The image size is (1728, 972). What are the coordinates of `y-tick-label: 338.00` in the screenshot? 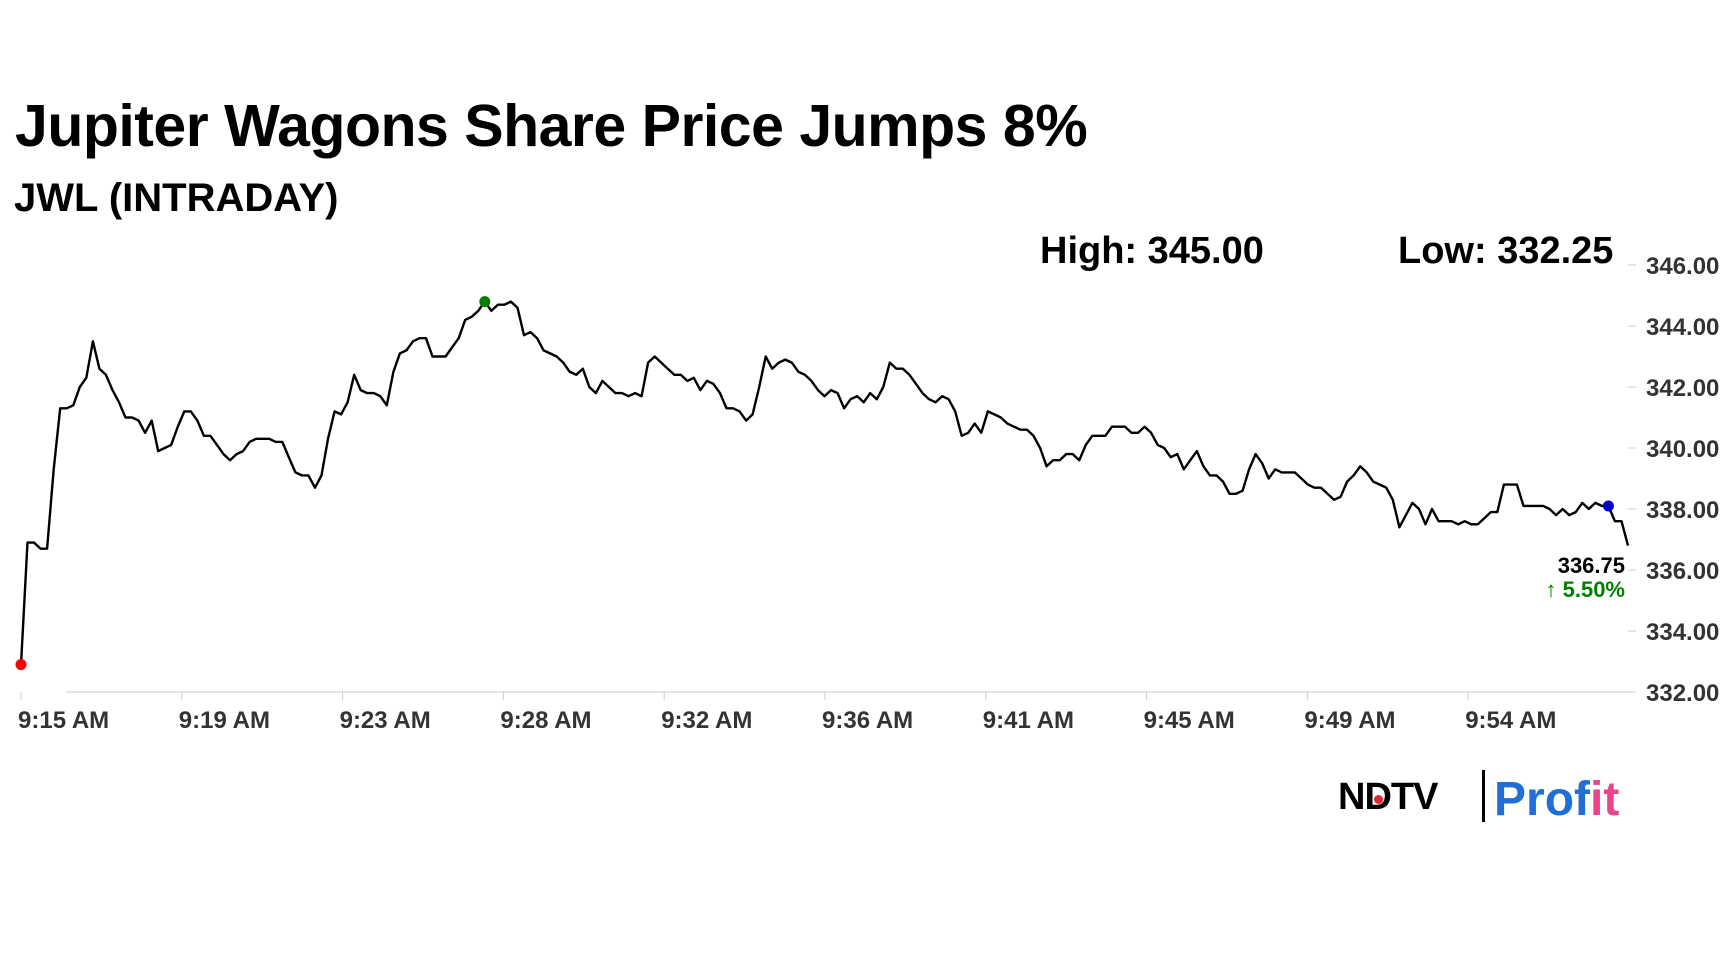 It's located at (1682, 510).